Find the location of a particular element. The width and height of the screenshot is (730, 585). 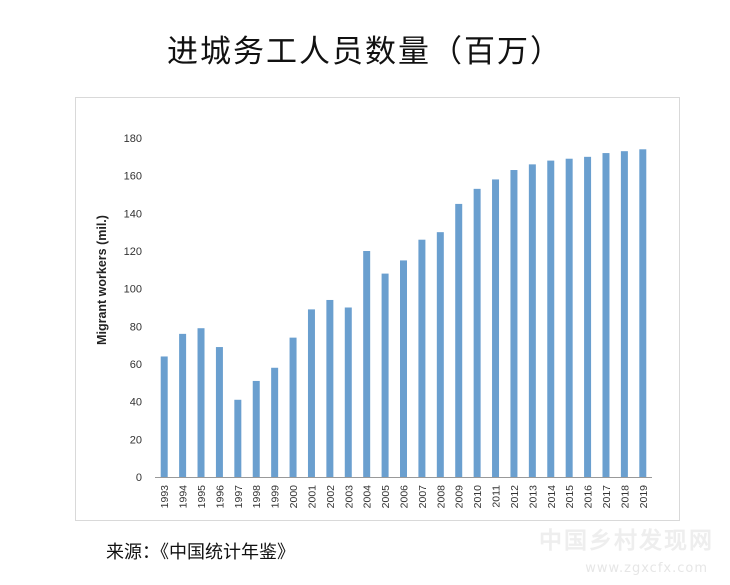

y-tick-label: 140 is located at coordinates (133, 214).